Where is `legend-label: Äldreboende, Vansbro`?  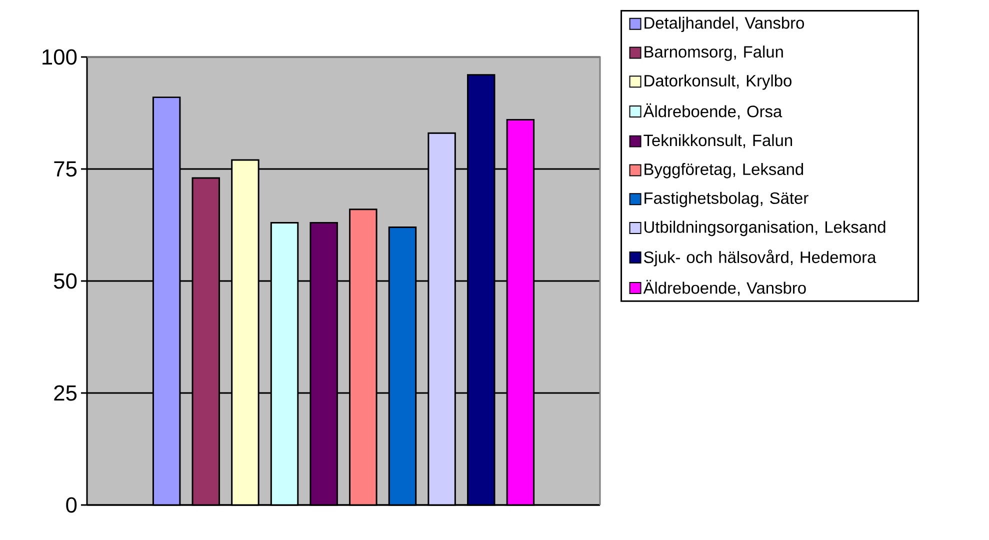 legend-label: Äldreboende, Vansbro is located at coordinates (724, 288).